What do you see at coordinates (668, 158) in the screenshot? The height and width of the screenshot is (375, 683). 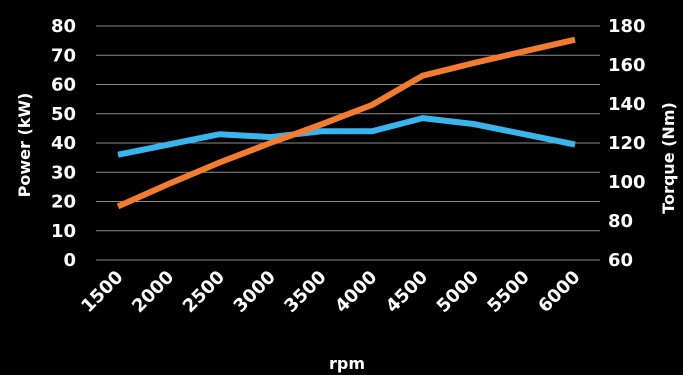 I see `right-axis-title: Torque (Nm)` at bounding box center [668, 158].